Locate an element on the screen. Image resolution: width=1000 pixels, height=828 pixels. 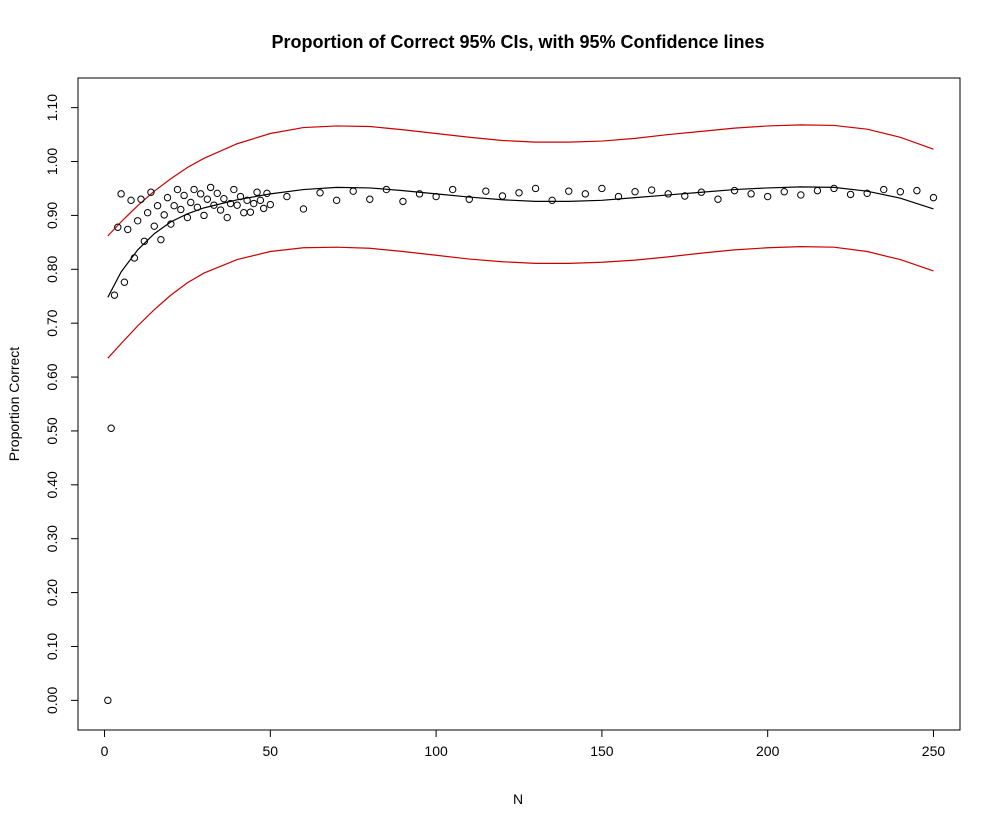
y-tick-label: 1.10 is located at coordinates (52, 107).